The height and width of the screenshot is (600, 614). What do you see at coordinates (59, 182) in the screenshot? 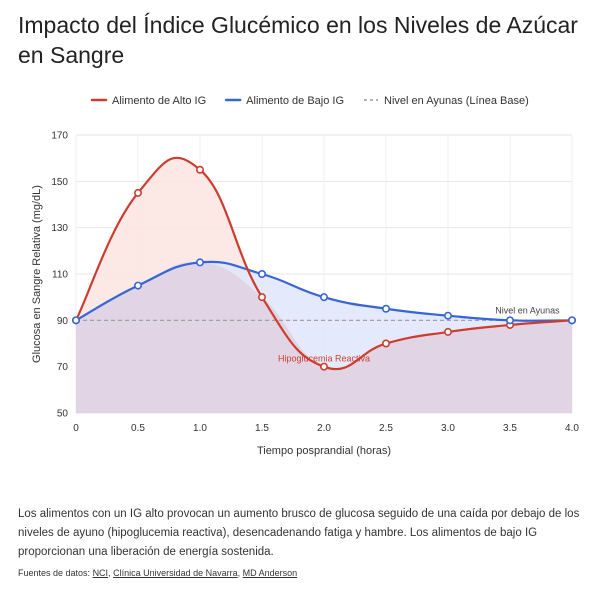
I see `y-tick-label: 150` at bounding box center [59, 182].